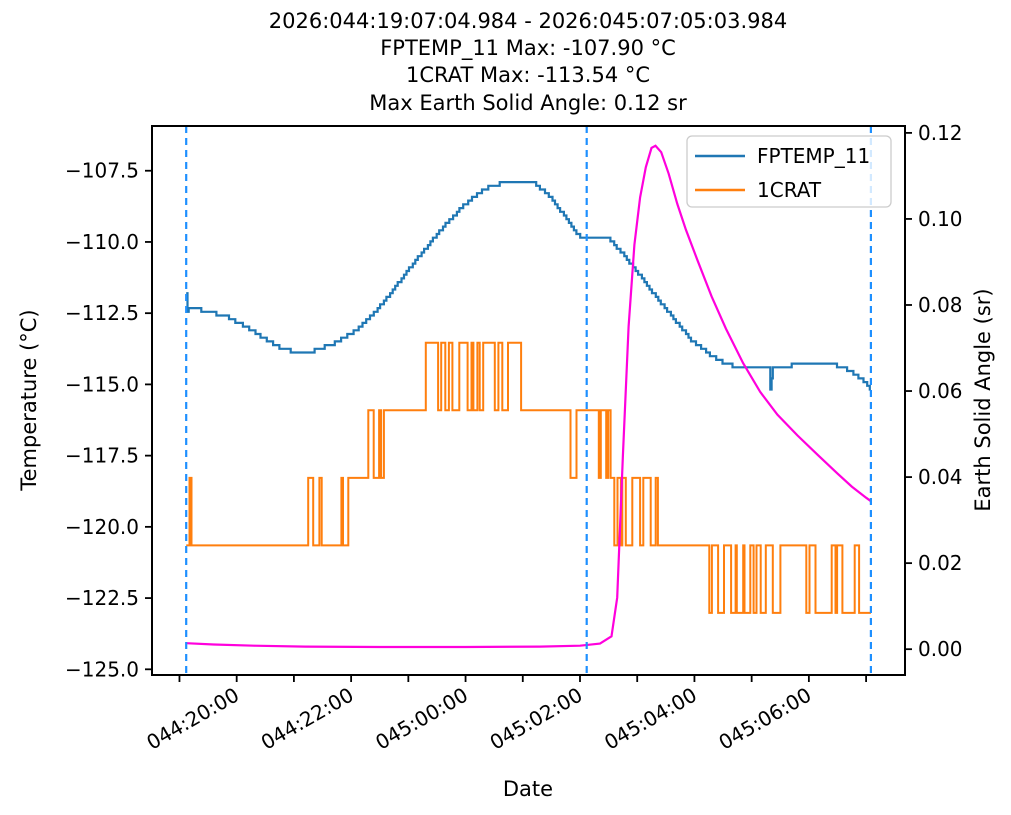 The image size is (1011, 815). Describe the element at coordinates (192, 719) in the screenshot. I see `x-tick-label: 044:20:00` at that location.